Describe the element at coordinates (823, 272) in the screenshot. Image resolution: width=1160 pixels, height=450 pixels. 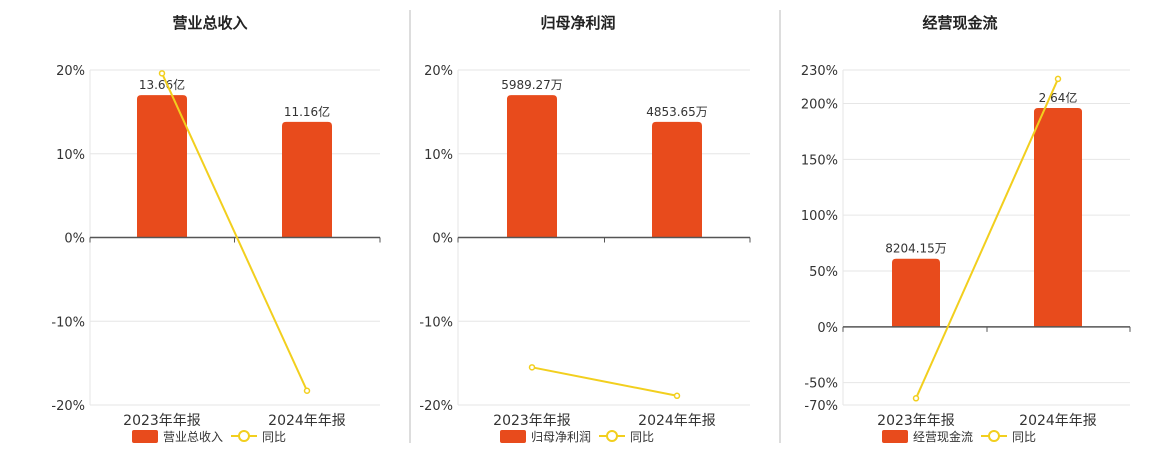
I see `y-tick-label: 50%` at that location.